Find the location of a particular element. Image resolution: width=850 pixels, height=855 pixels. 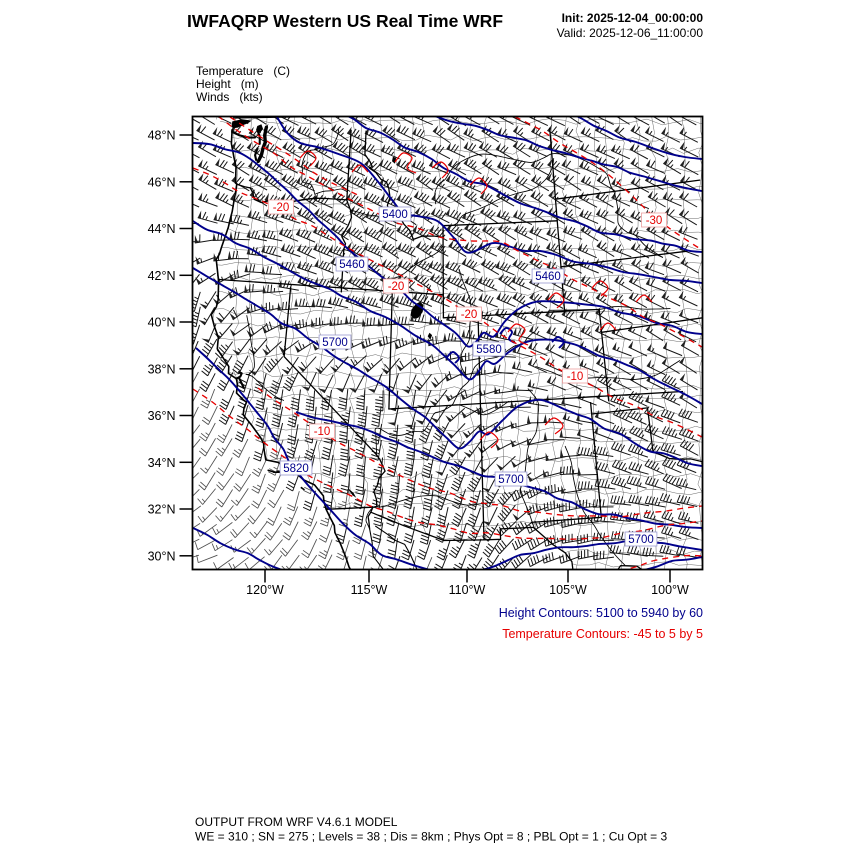

svg-text: 105°W is located at coordinates (568, 590).